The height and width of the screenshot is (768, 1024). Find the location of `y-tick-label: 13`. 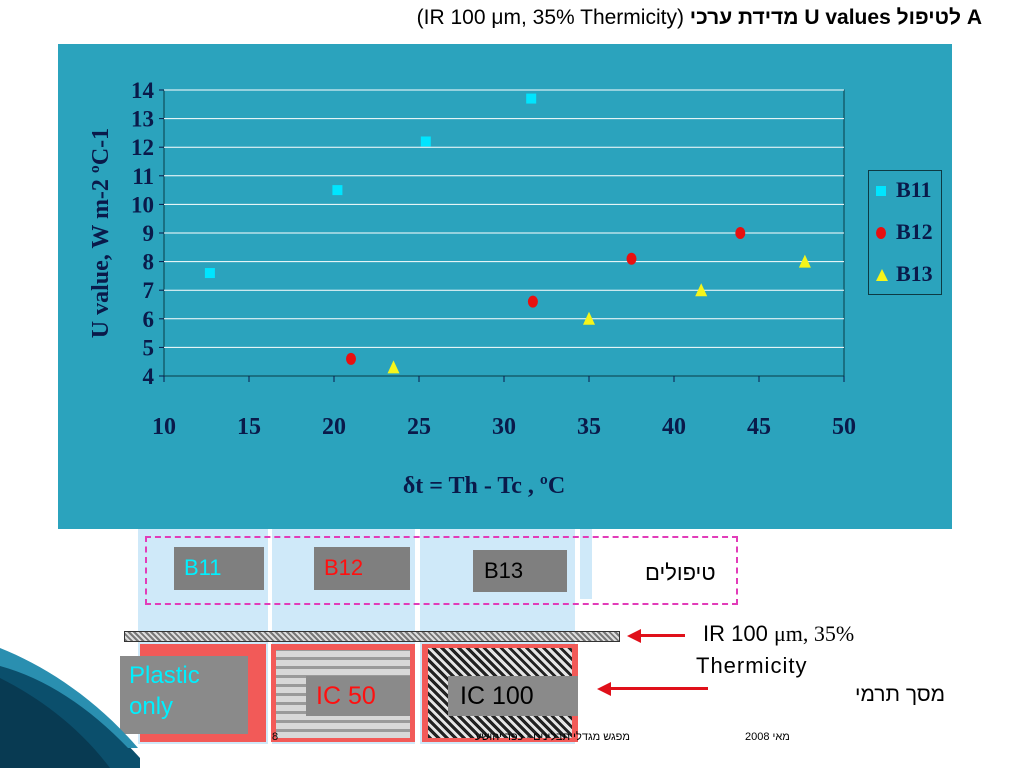

y-tick-label: 13 is located at coordinates (142, 119).